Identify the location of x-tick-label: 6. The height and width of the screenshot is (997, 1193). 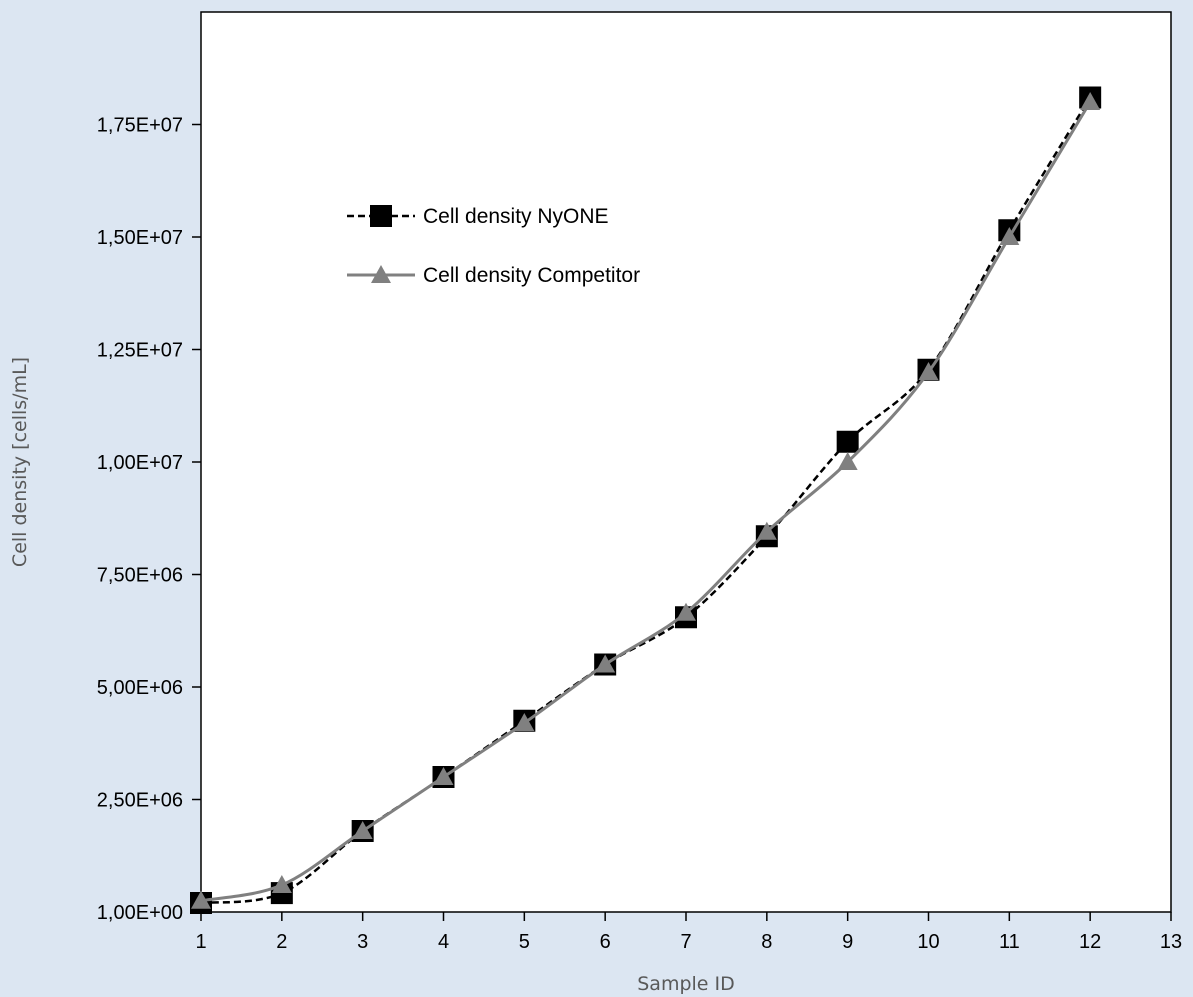
(605, 942).